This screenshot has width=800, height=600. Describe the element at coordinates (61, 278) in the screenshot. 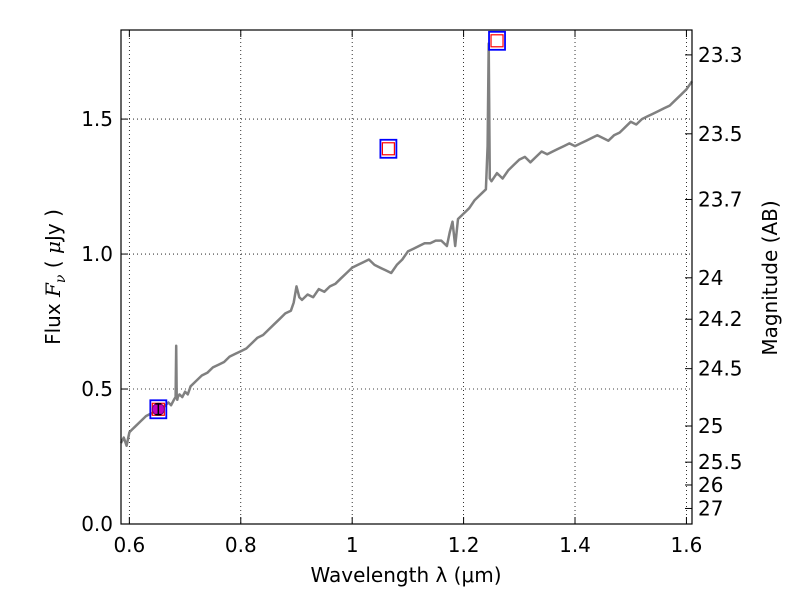

I see `y-axis-label-subscript: ν` at that location.